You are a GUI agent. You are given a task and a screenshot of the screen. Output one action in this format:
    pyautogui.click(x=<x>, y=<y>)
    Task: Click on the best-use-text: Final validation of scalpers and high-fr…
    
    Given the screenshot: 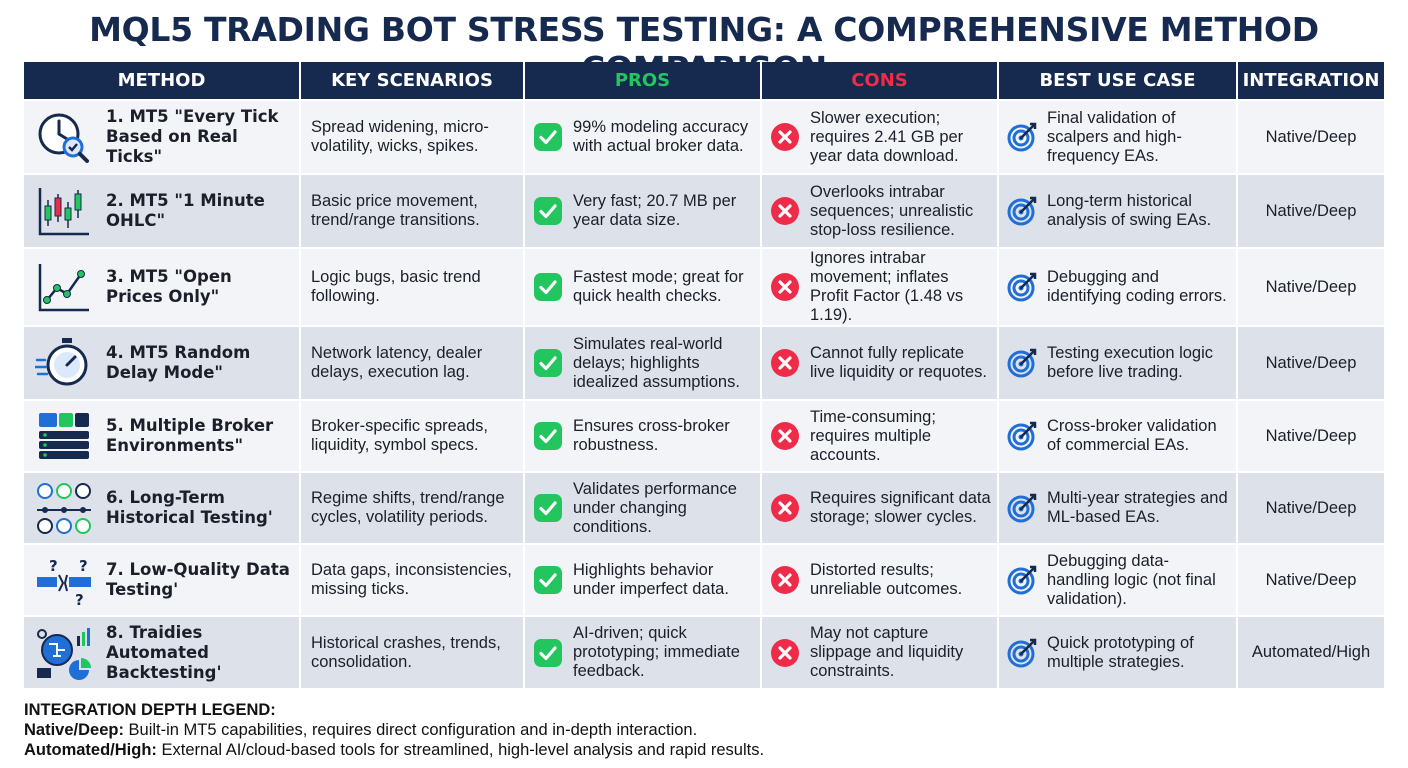 What is the action you would take?
    pyautogui.click(x=1114, y=136)
    